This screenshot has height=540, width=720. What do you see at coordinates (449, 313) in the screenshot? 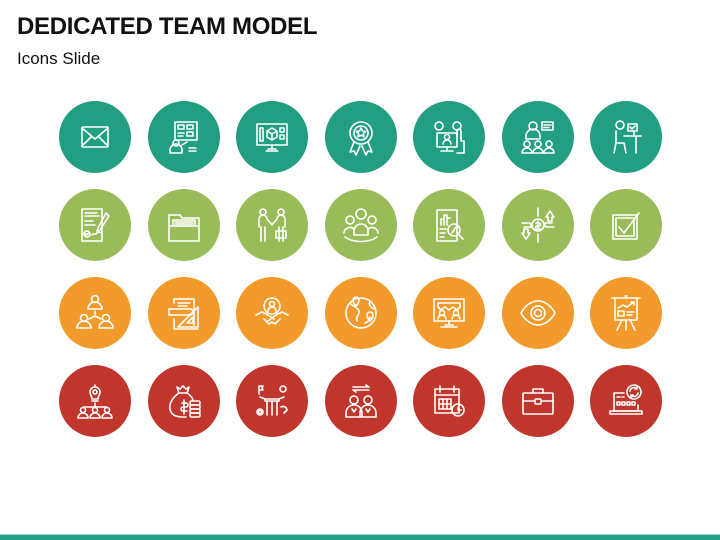
I see `online-meeting-monitor-icon` at bounding box center [449, 313].